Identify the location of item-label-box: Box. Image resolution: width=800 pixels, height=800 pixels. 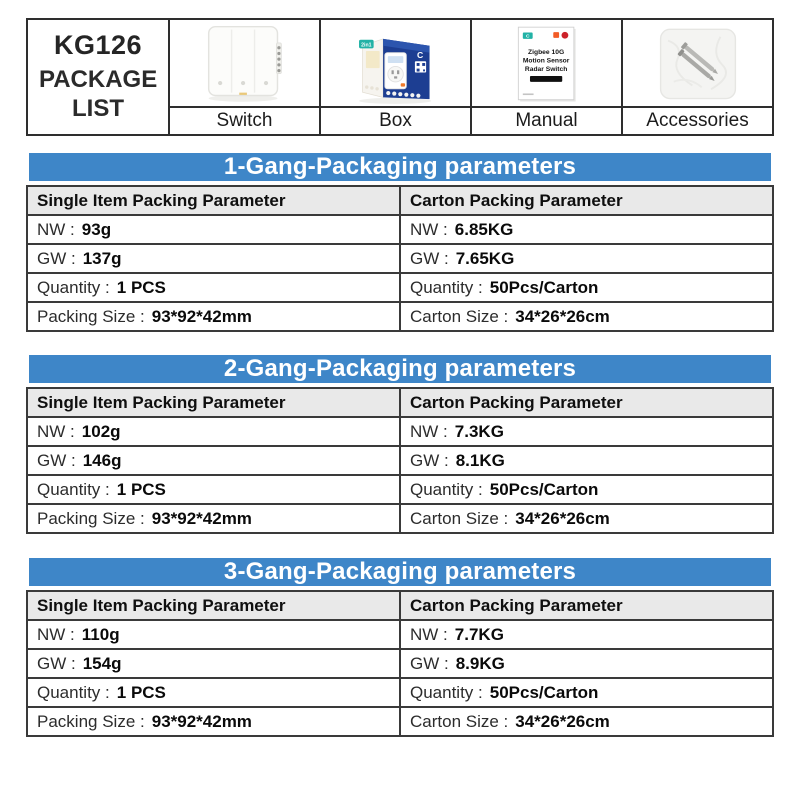
(395, 120).